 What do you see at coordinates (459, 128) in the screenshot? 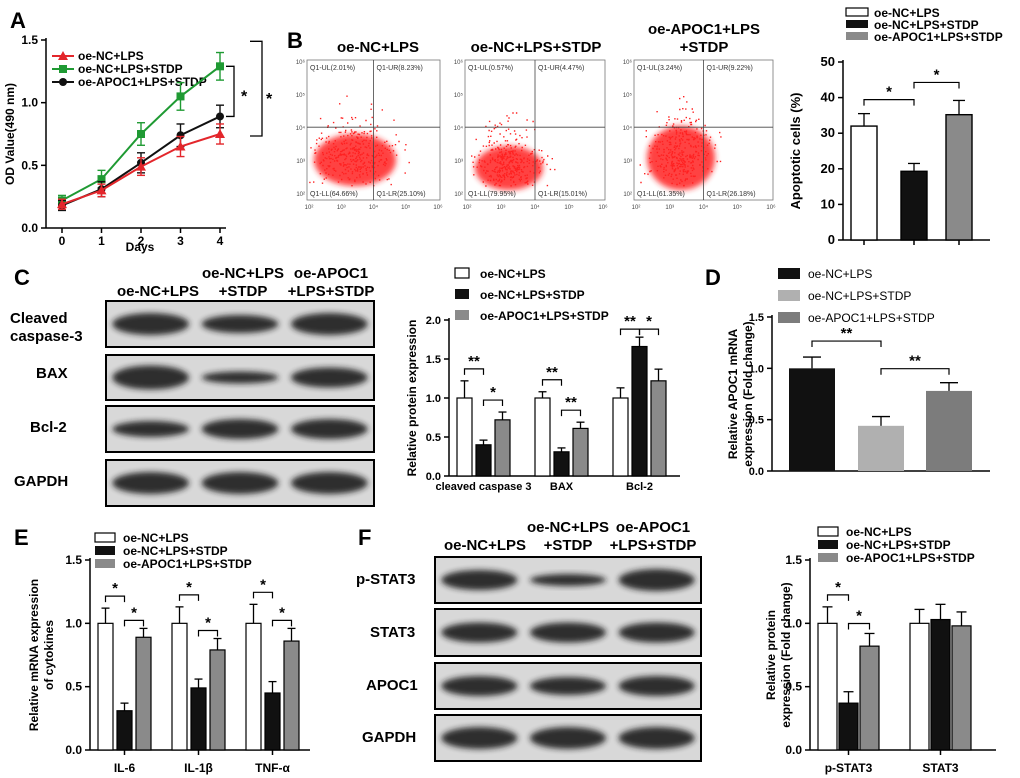
I see `flow-y-tick-label: 10⁴` at bounding box center [459, 128].